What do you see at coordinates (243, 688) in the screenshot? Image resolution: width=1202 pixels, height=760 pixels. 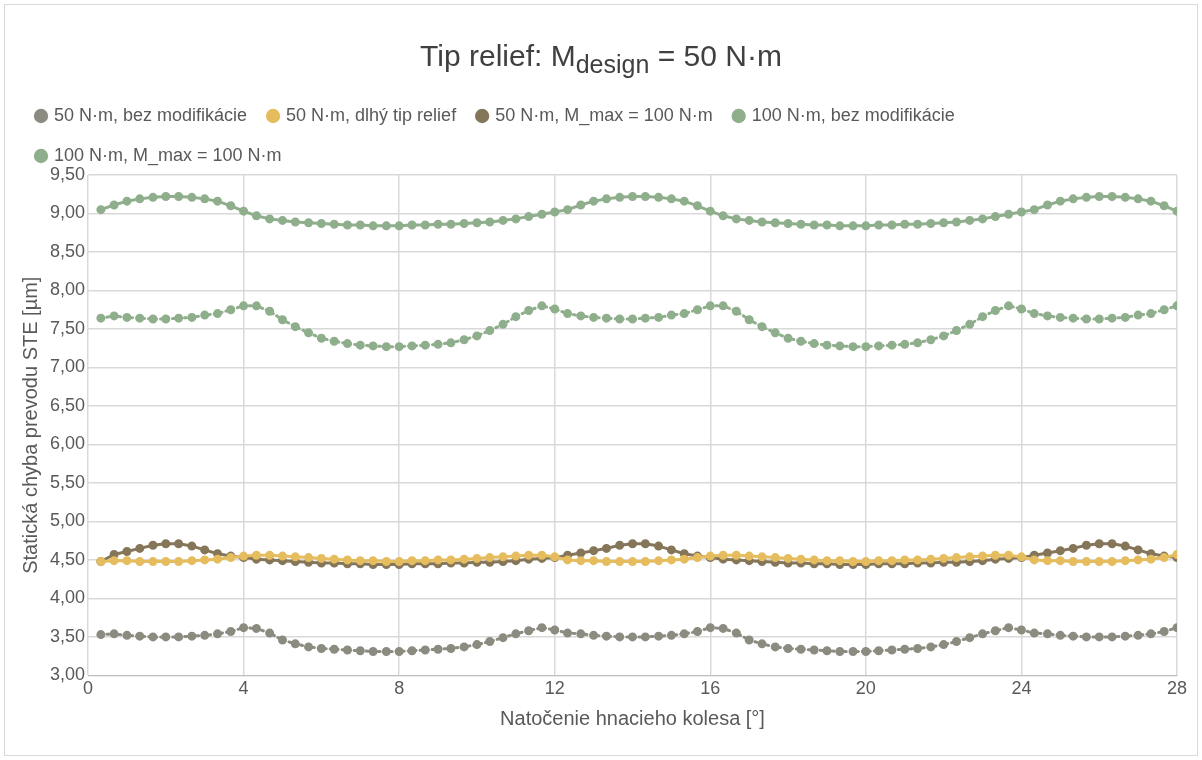 I see `x-tick-label: 4` at bounding box center [243, 688].